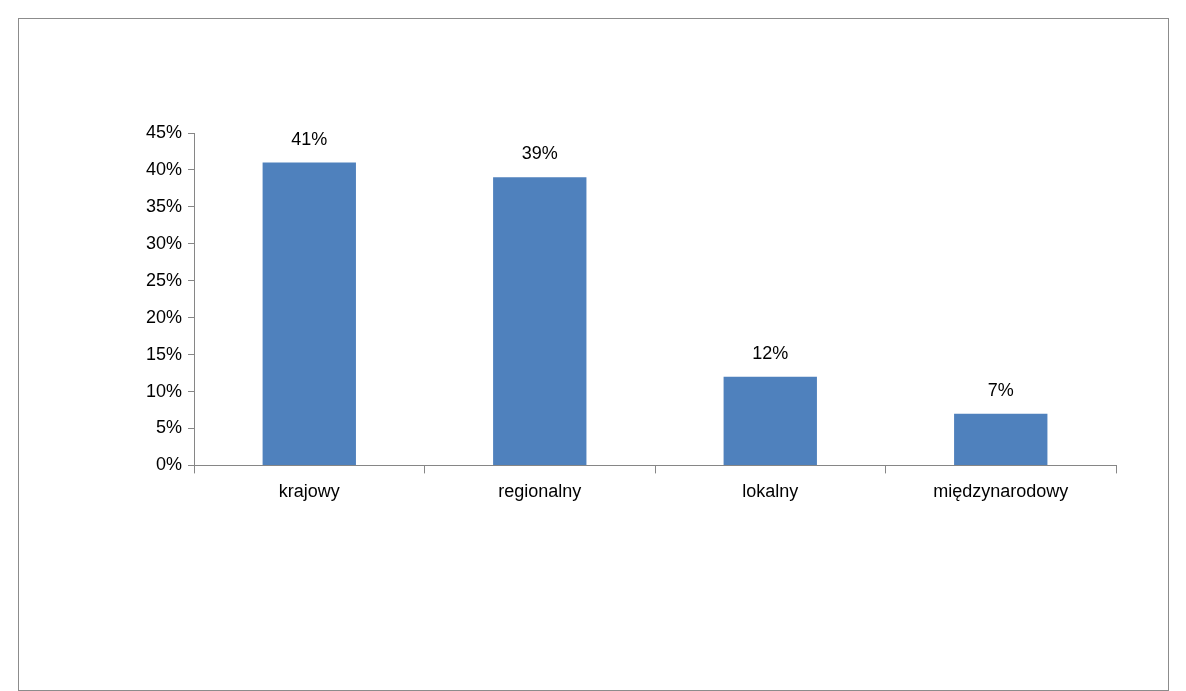  What do you see at coordinates (169, 464) in the screenshot?
I see `y-tick-label: 0%` at bounding box center [169, 464].